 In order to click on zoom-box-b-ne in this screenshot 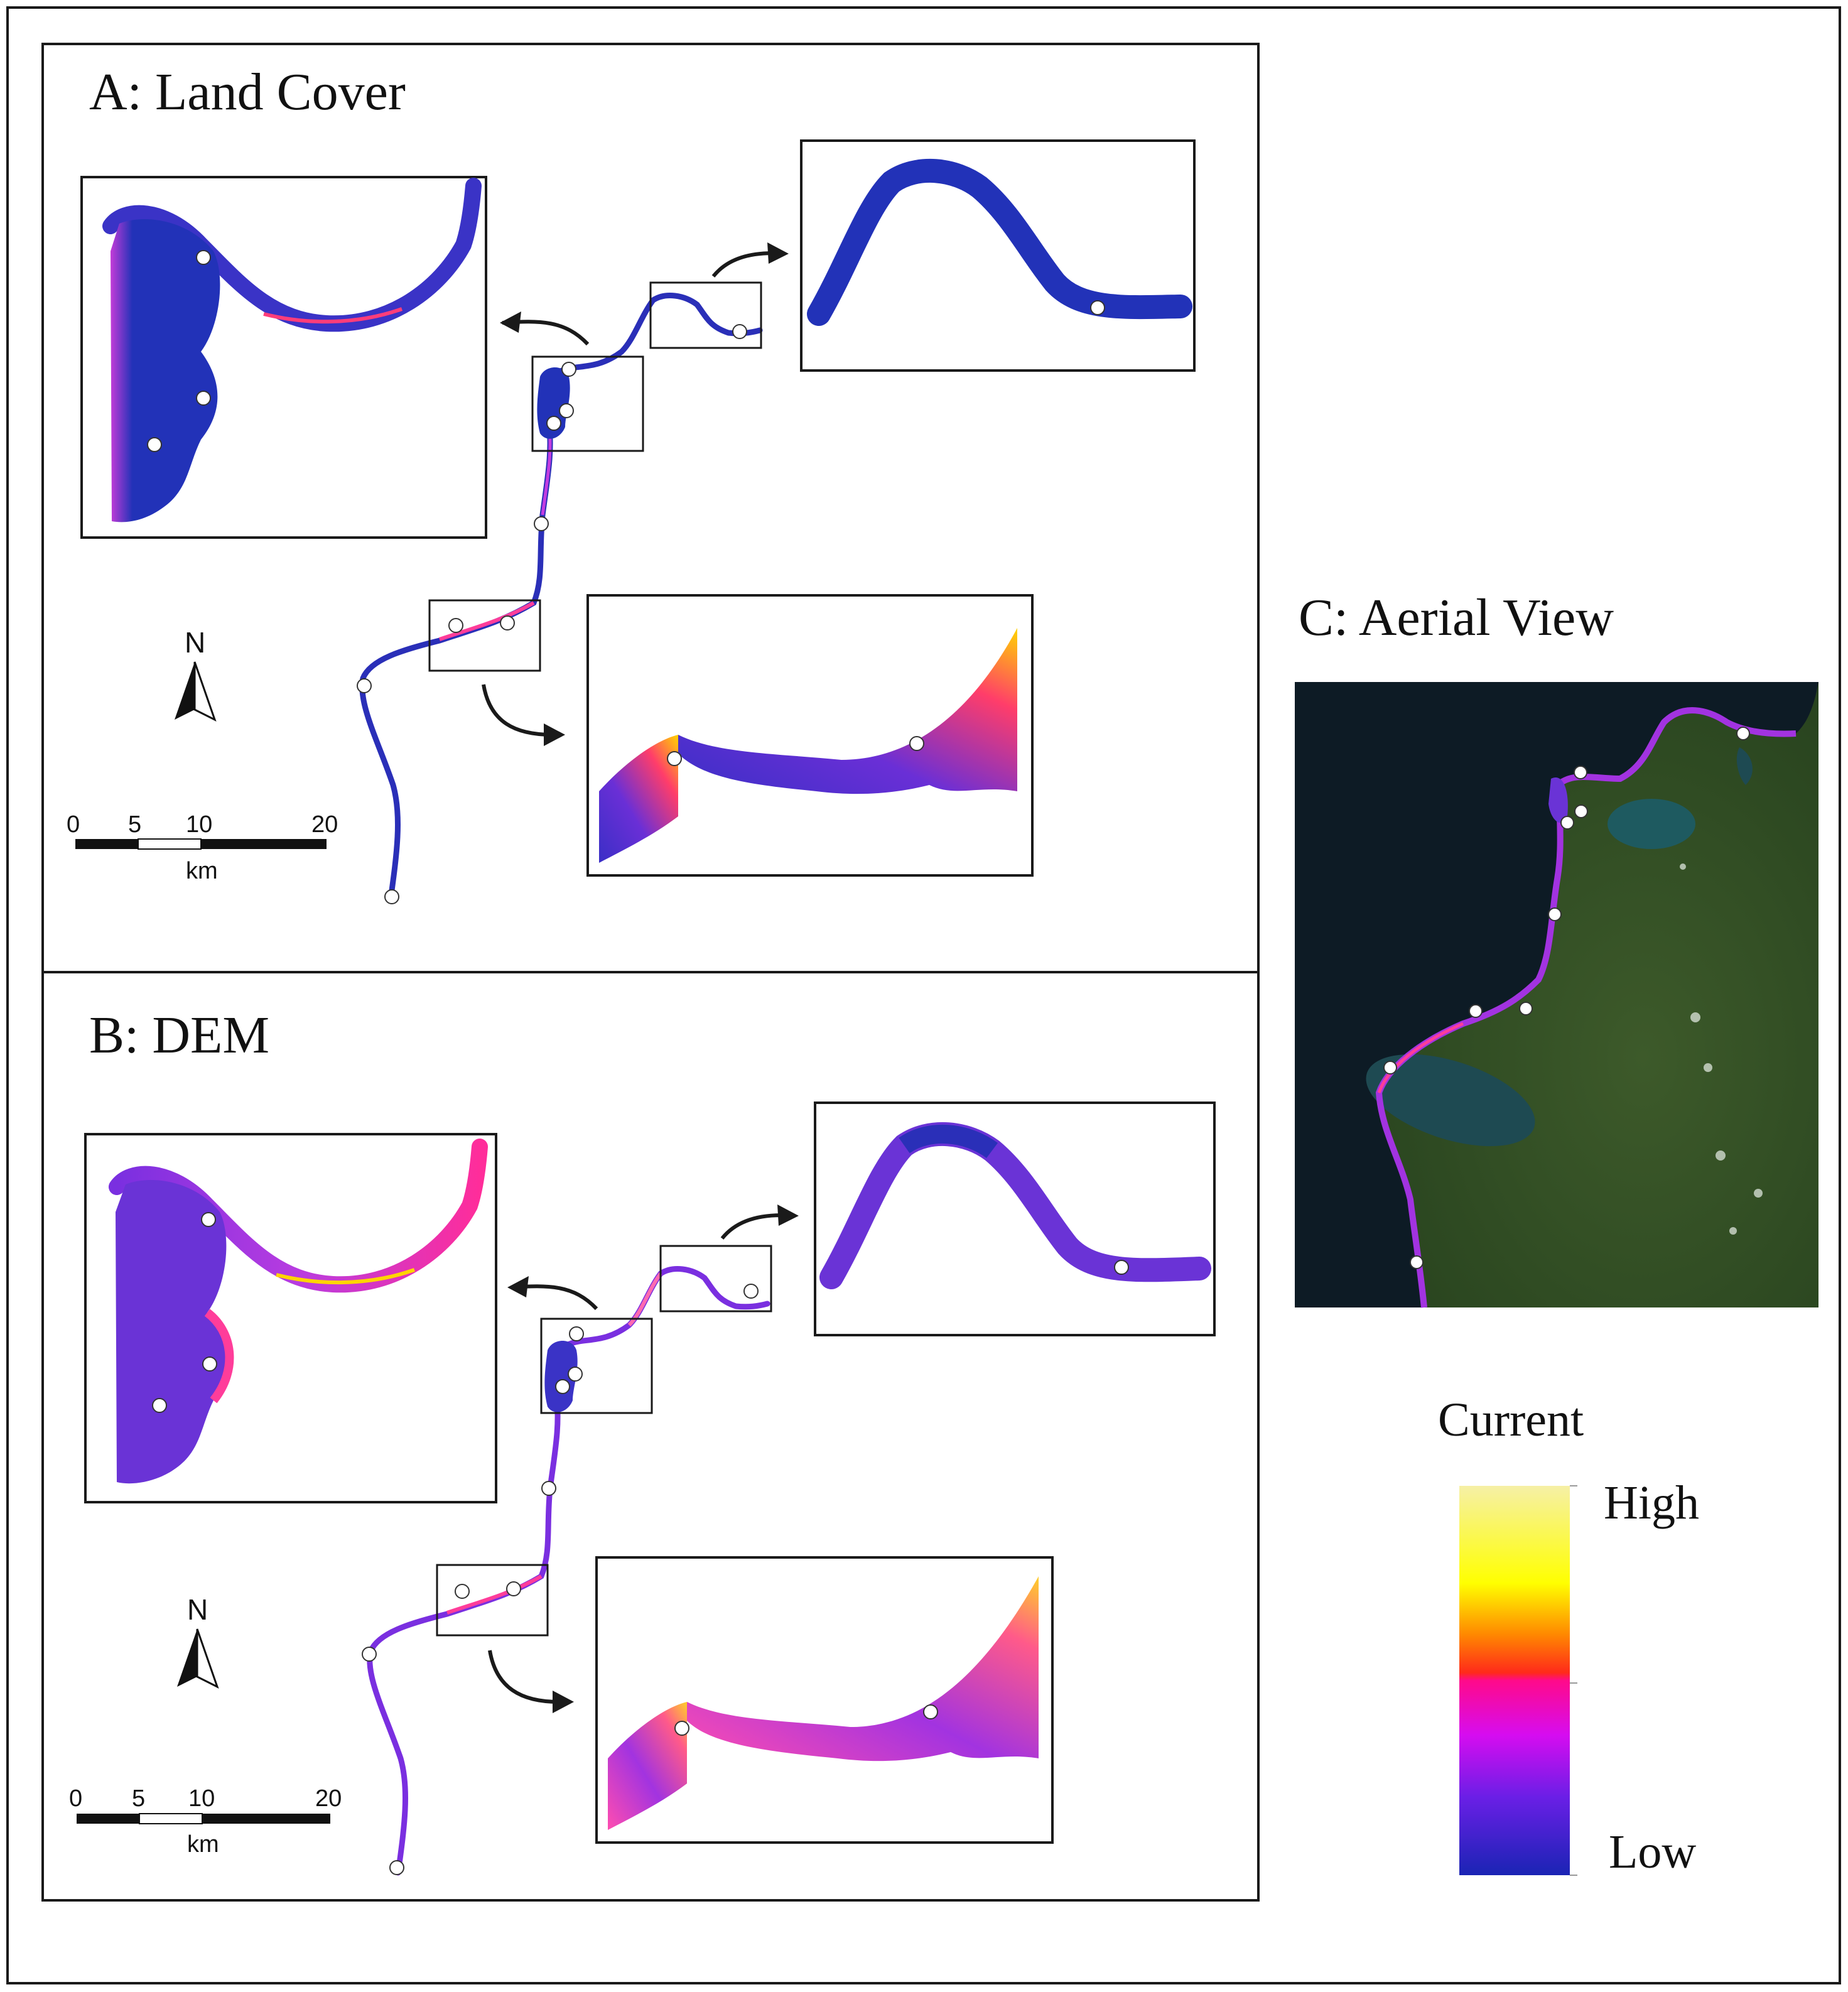, I will do `click(715, 1279)`.